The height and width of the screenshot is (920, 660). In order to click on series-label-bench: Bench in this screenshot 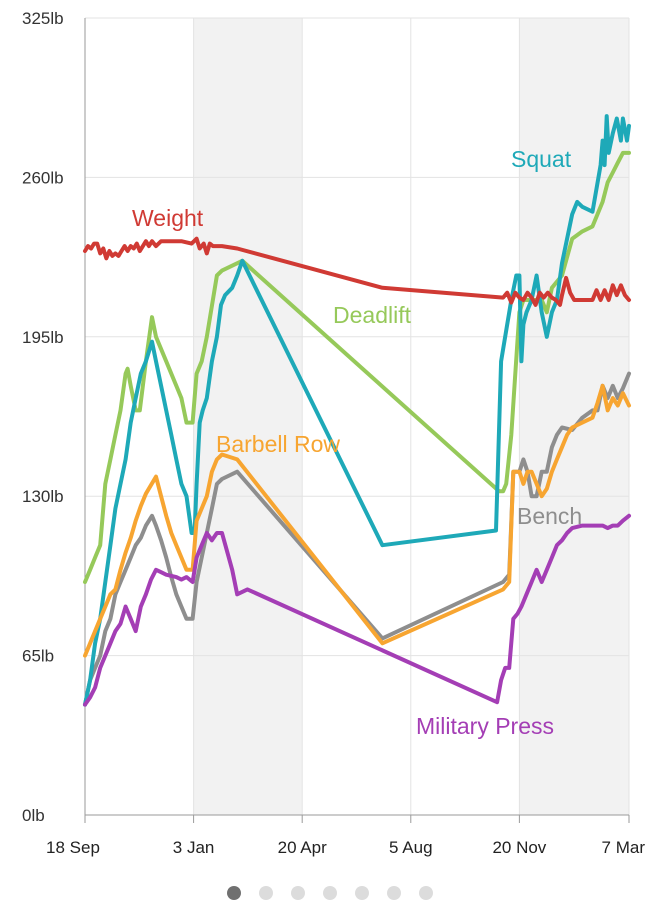, I will do `click(549, 516)`.